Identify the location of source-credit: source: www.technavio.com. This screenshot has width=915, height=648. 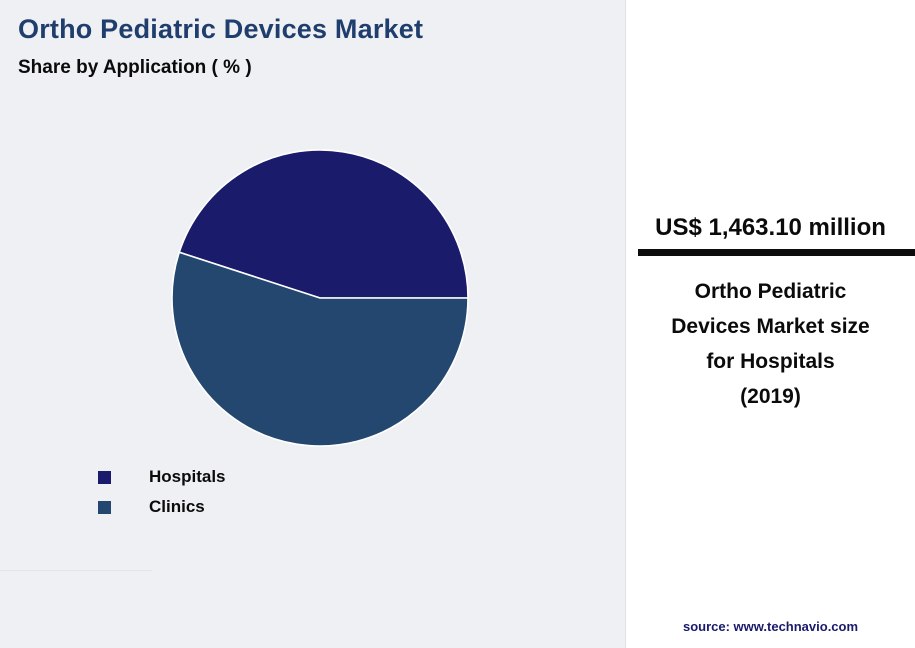
(770, 626).